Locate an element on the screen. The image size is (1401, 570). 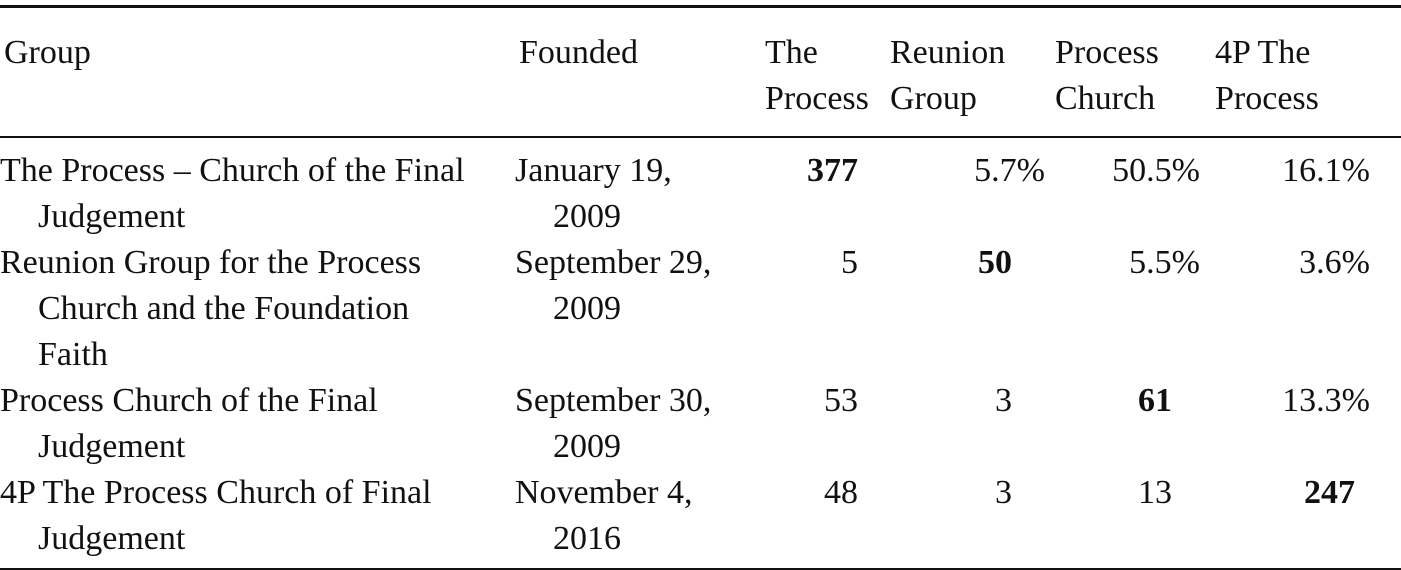
text-cell: January 19, 2009 is located at coordinates (593, 193).